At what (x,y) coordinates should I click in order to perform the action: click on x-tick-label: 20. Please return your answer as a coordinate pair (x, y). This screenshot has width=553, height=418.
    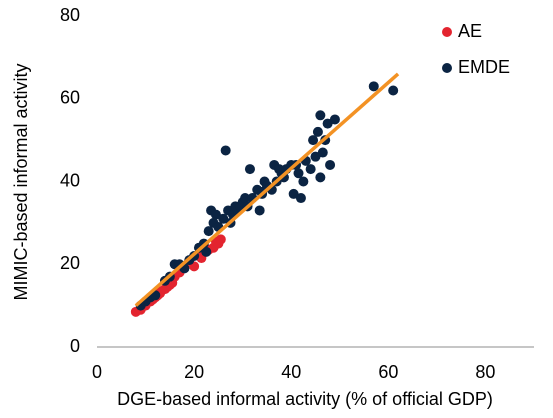
    Looking at the image, I should click on (194, 372).